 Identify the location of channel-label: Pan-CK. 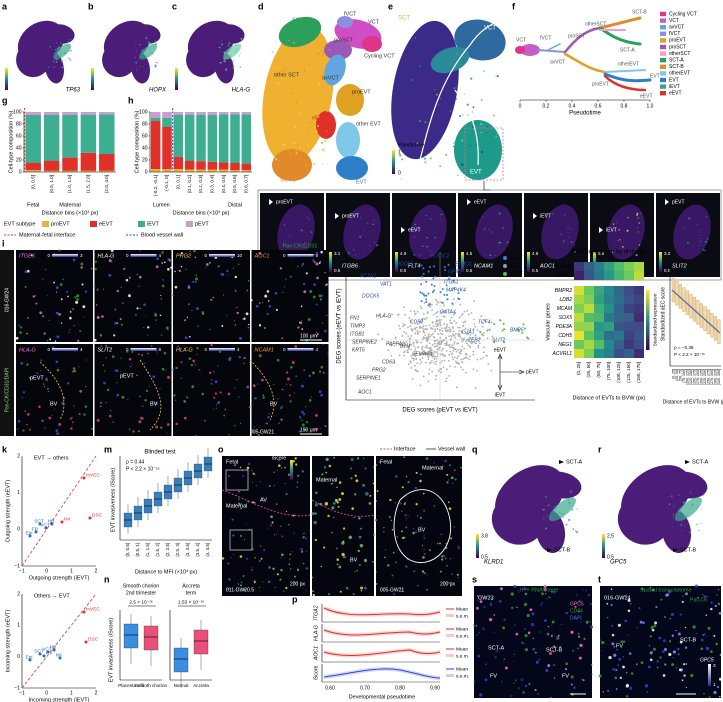
(699, 600).